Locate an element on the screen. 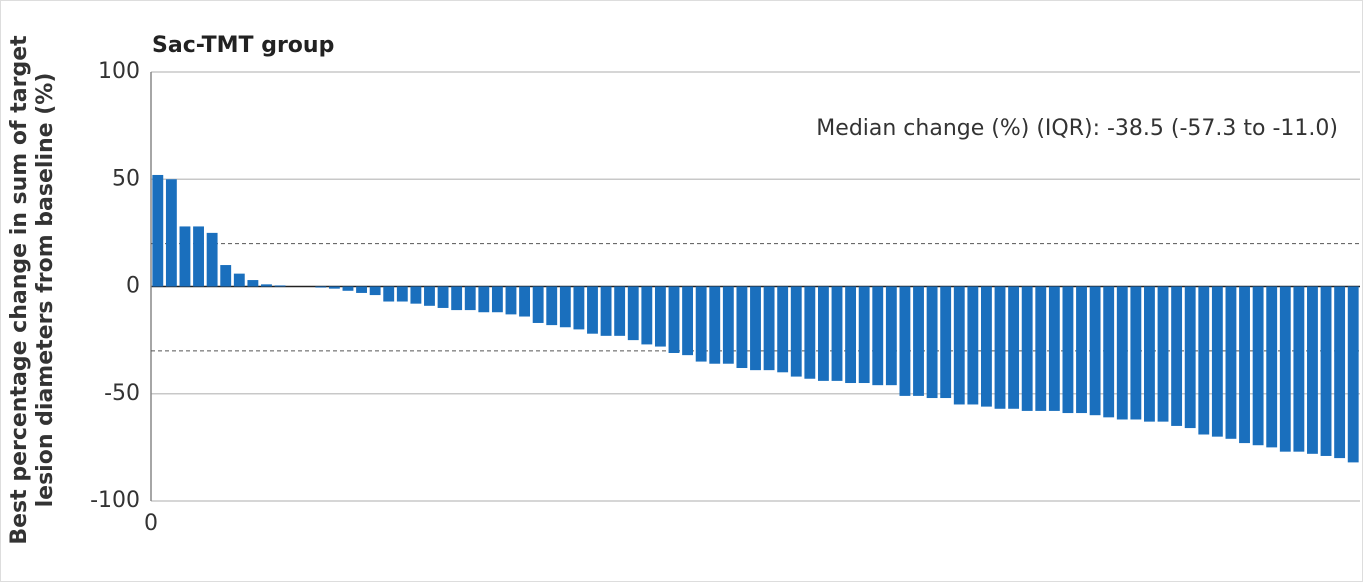 This screenshot has width=1367, height=582. y-tick-label: -50 is located at coordinates (122, 393).